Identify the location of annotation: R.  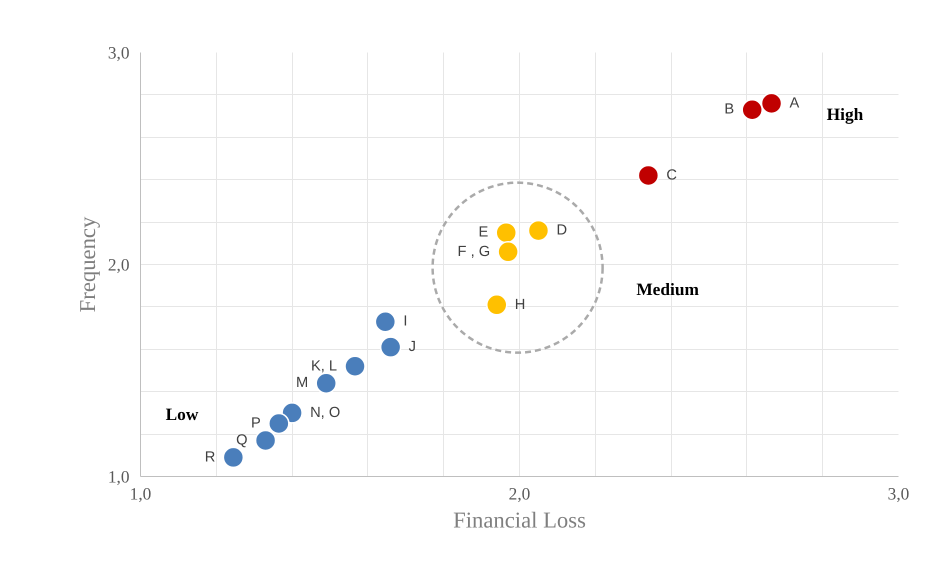
(210, 457).